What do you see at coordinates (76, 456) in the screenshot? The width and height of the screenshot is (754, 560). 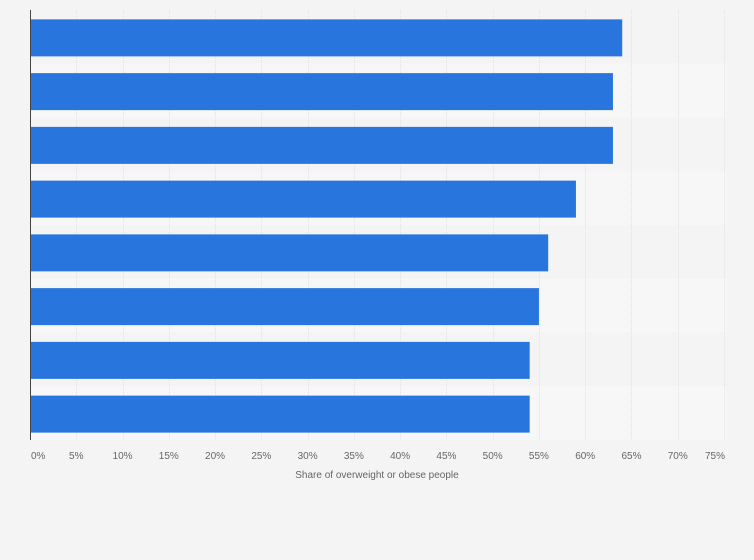 I see `x-tick-label: 5%` at bounding box center [76, 456].